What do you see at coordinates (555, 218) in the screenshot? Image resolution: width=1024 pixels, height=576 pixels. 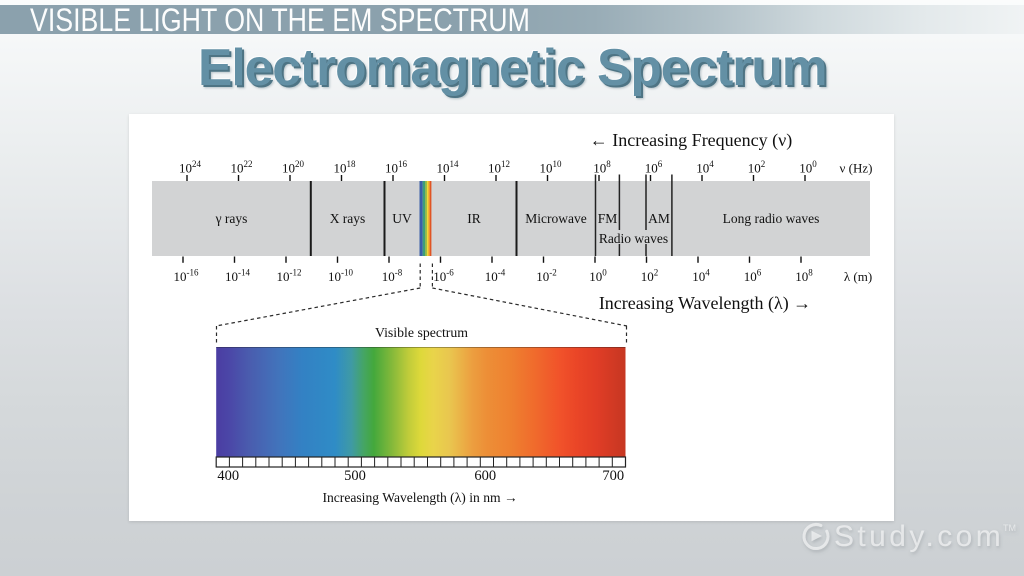 I see `svg-text: Microwave` at bounding box center [555, 218].